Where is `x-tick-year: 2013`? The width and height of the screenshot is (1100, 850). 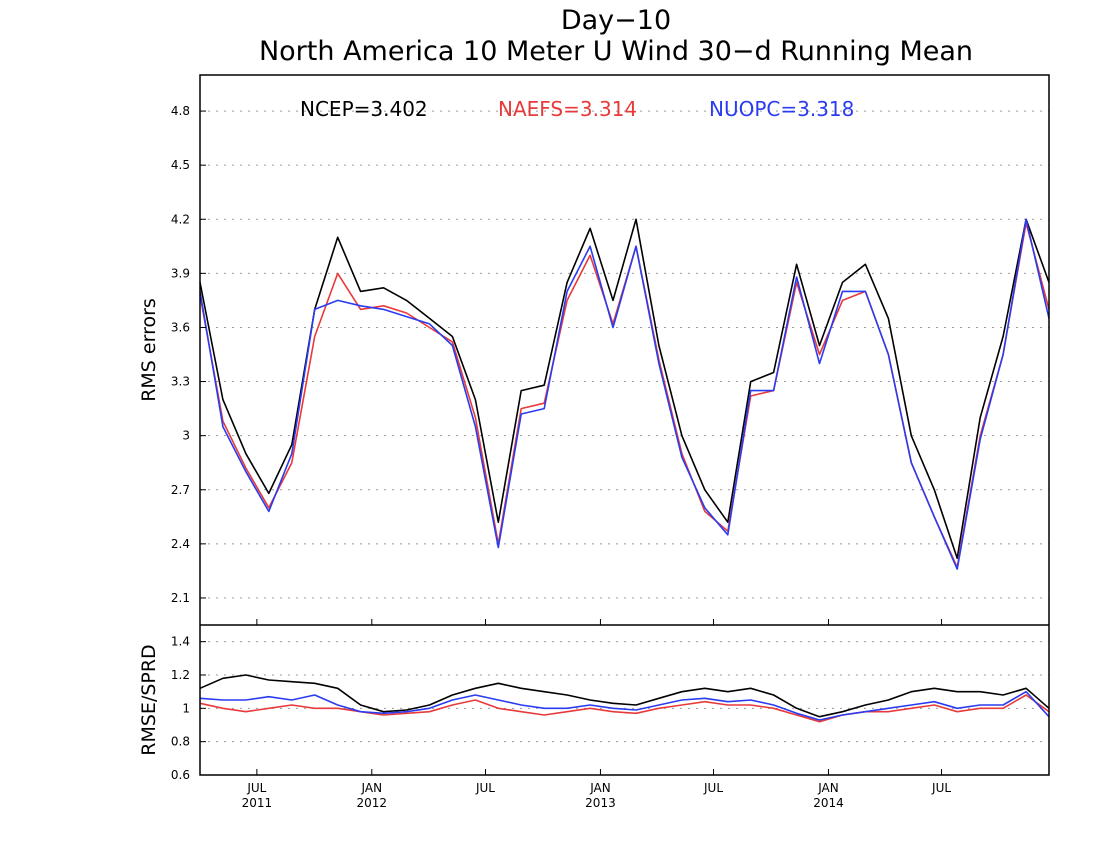
x-tick-year: 2013 is located at coordinates (600, 803).